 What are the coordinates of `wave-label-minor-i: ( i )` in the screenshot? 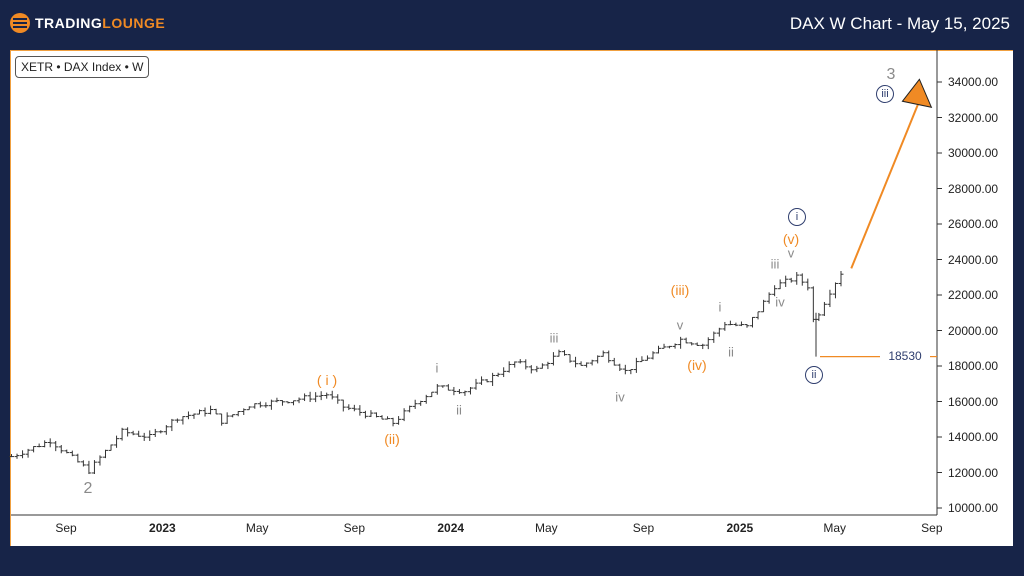 It's located at (327, 380).